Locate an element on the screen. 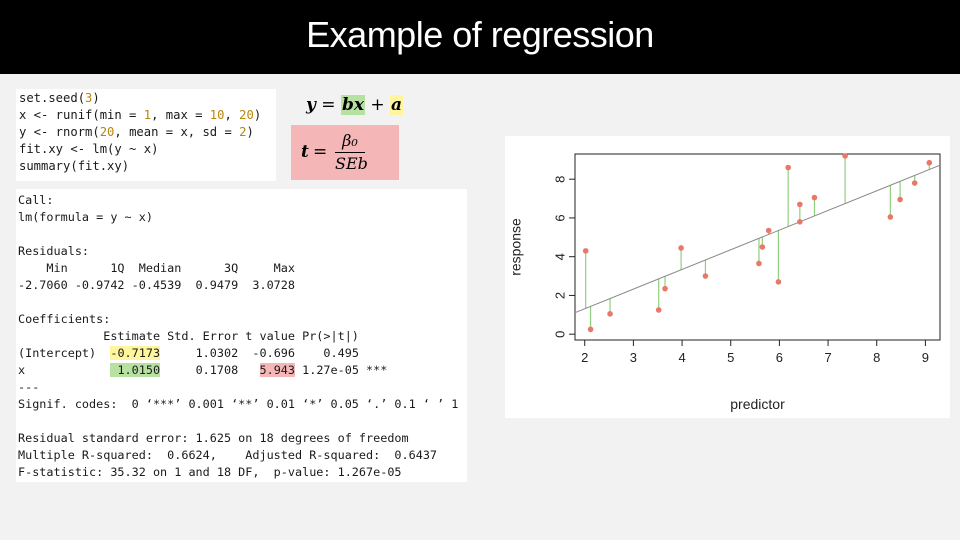 This screenshot has width=960, height=540. code-line: fit.xy <- lm(y ~ x) is located at coordinates (147, 149).